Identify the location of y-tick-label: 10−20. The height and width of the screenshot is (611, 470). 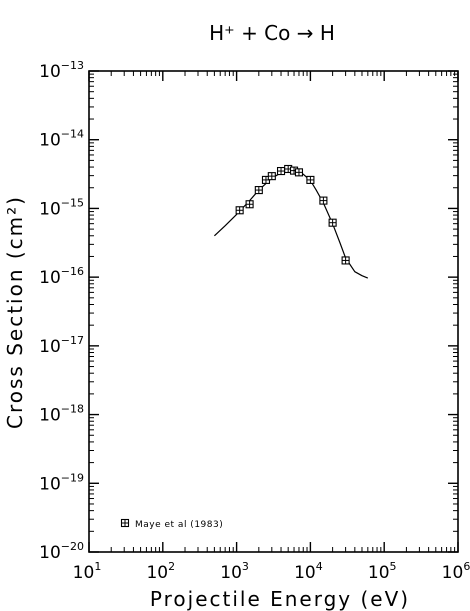
(61, 551).